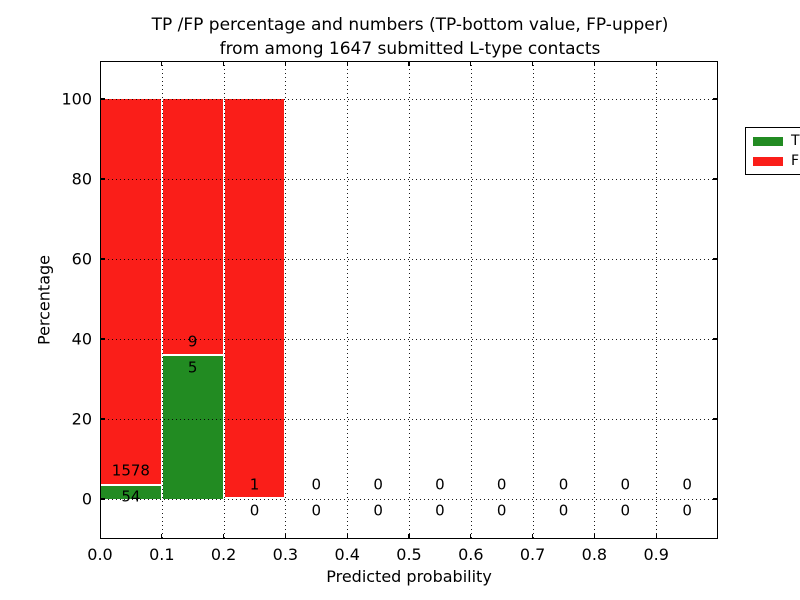  I want to click on y-tick-label: 40, so click(81, 339).